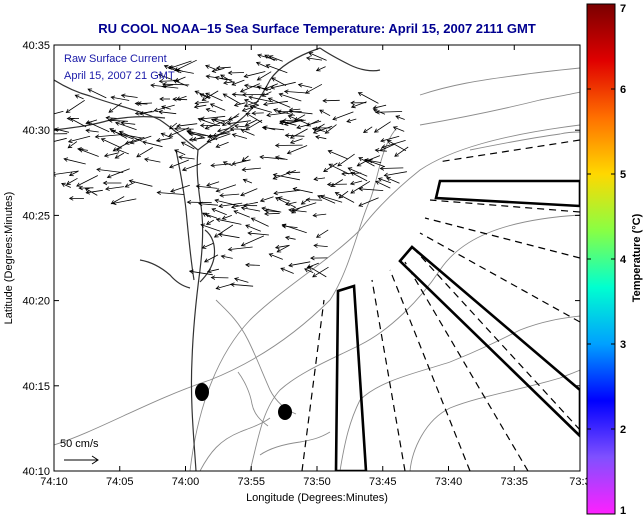  What do you see at coordinates (9, 258) in the screenshot?
I see `y-axis-label: Latitude (Degrees:Minutes)` at bounding box center [9, 258].